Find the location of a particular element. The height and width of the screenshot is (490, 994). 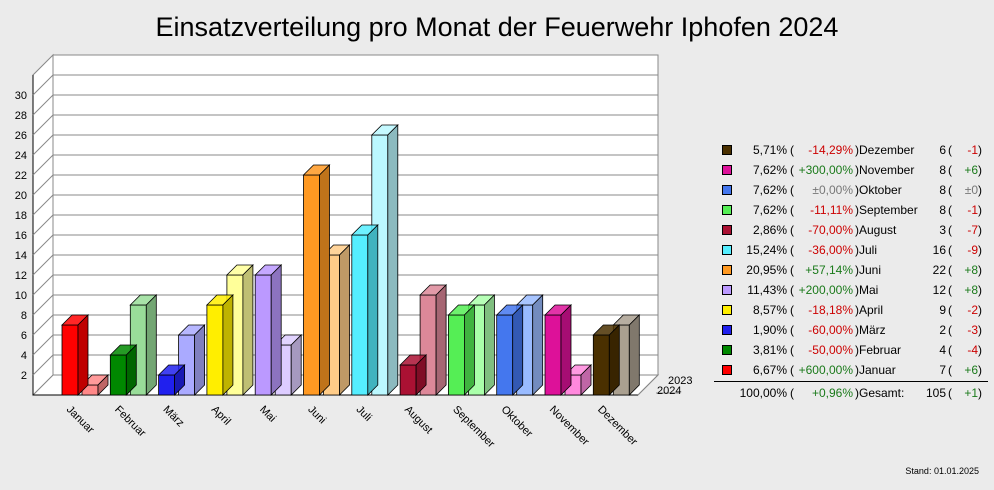

legend-count: 8 is located at coordinates (942, 190).